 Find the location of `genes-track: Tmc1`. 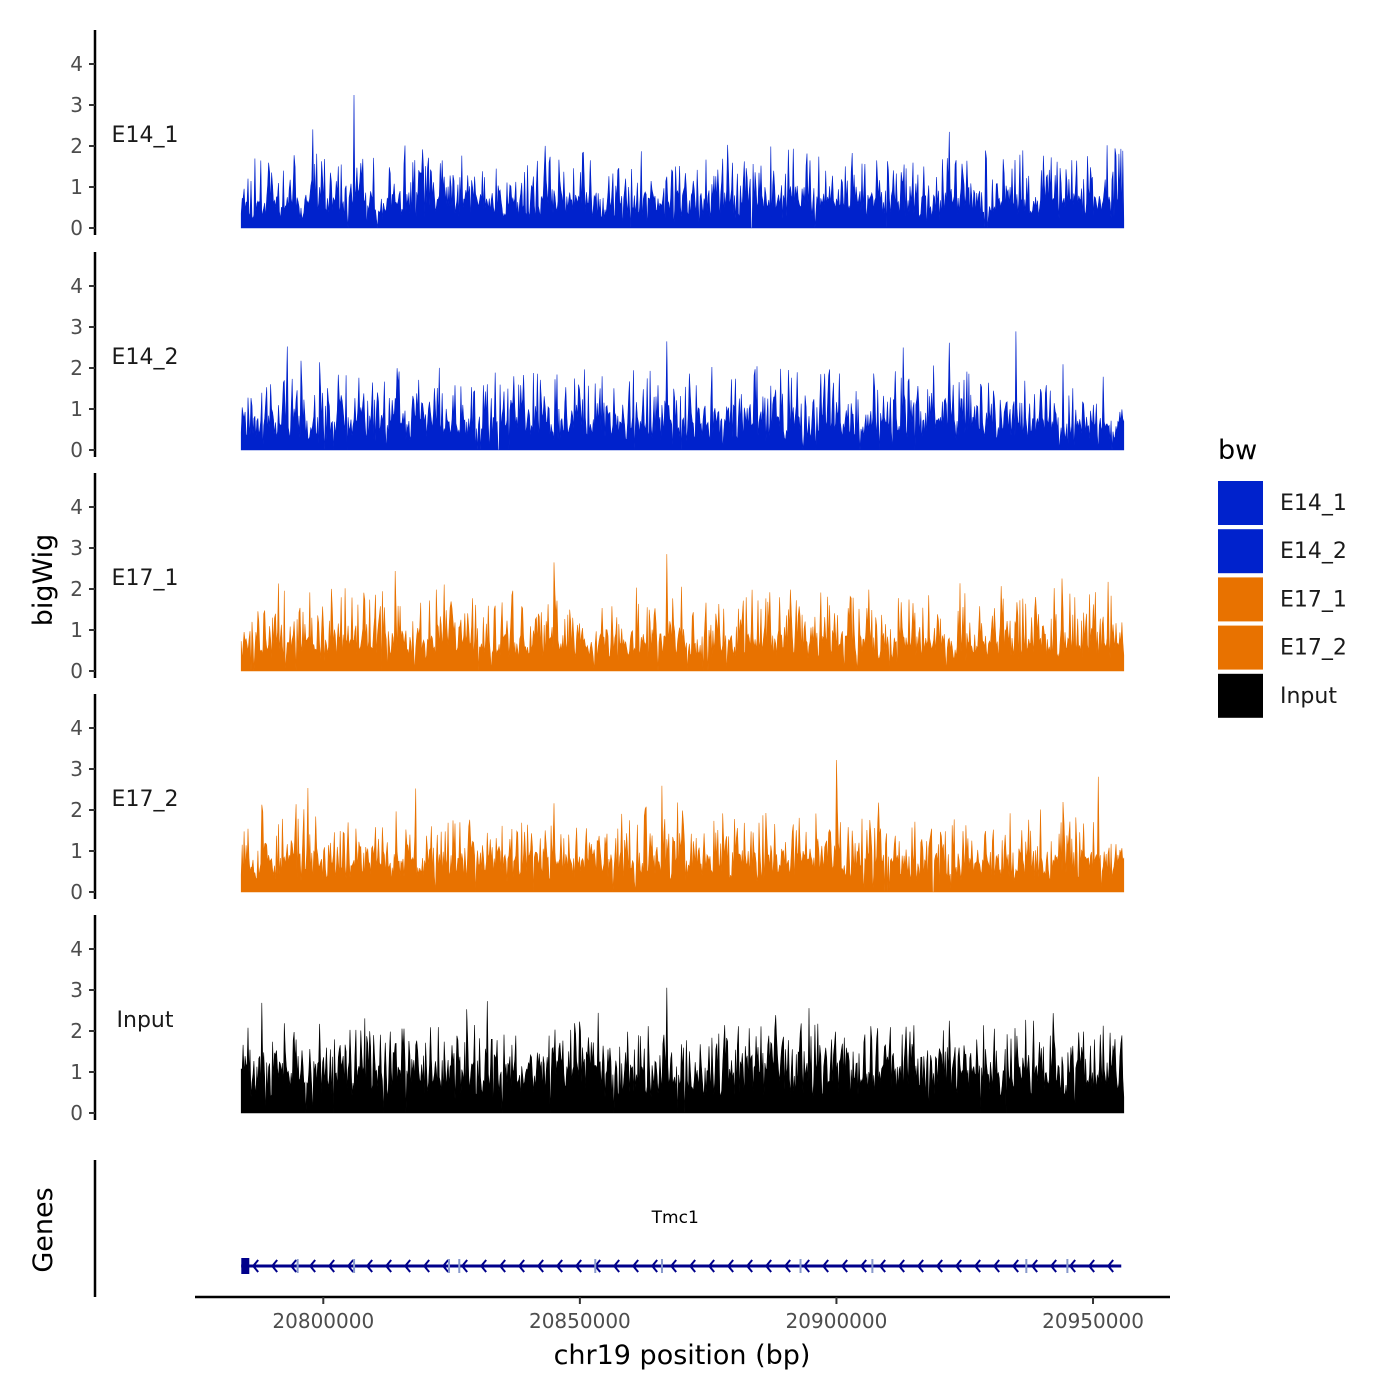

genes-track: Tmc1 is located at coordinates (607, 1228).